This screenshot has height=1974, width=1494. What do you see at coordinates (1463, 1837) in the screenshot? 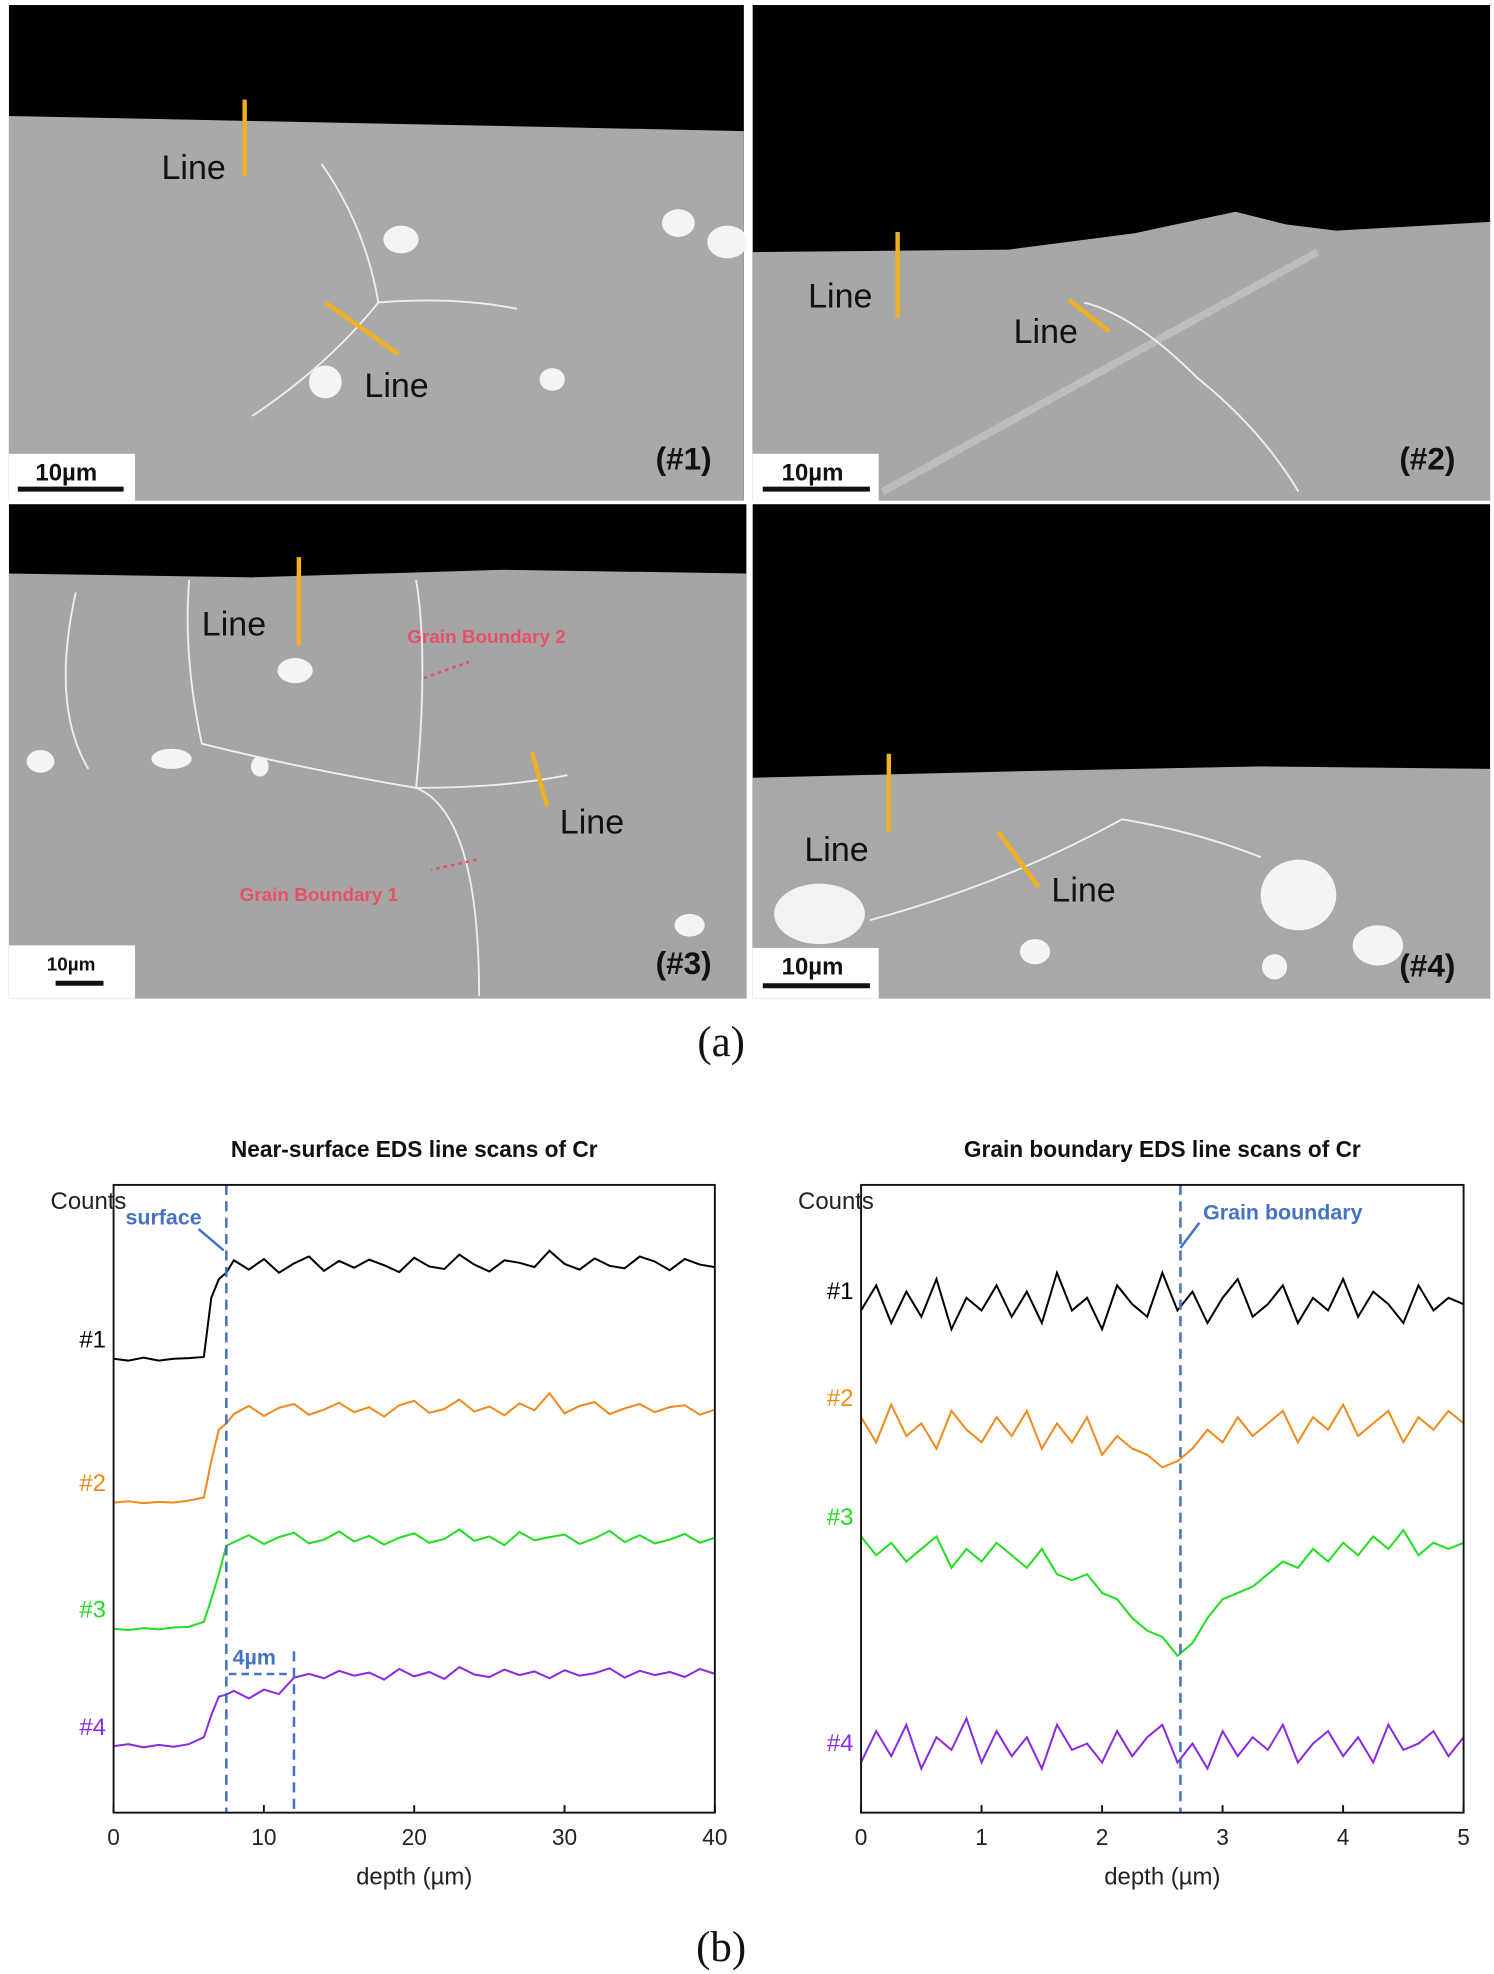
I see `x-tick-label: 5` at bounding box center [1463, 1837].